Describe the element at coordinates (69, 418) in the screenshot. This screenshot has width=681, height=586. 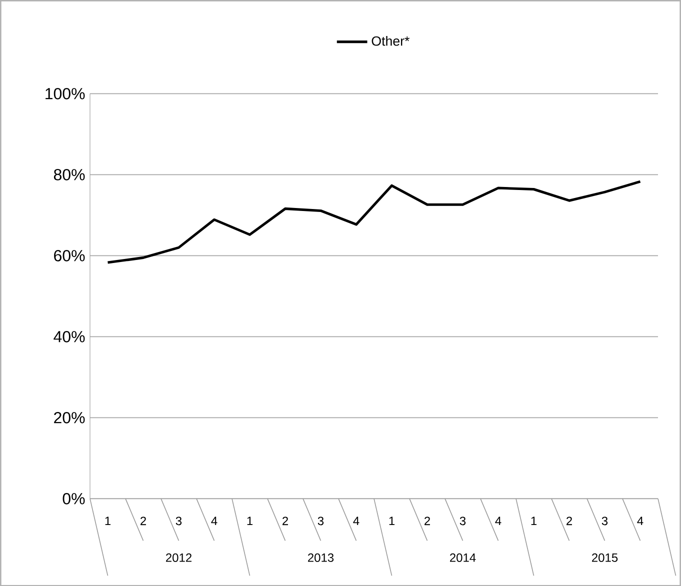
I see `y-tick-label: 20%` at that location.